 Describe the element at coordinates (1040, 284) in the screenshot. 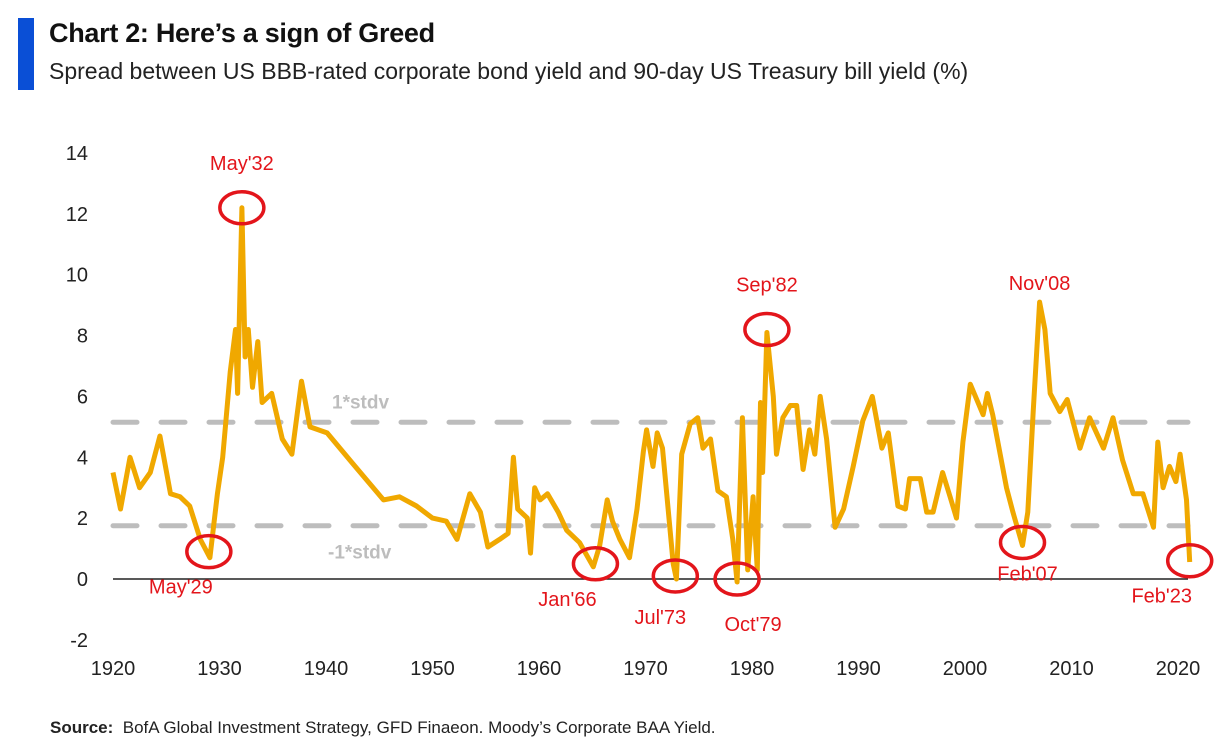

I see `annotation-label: Nov'08` at that location.